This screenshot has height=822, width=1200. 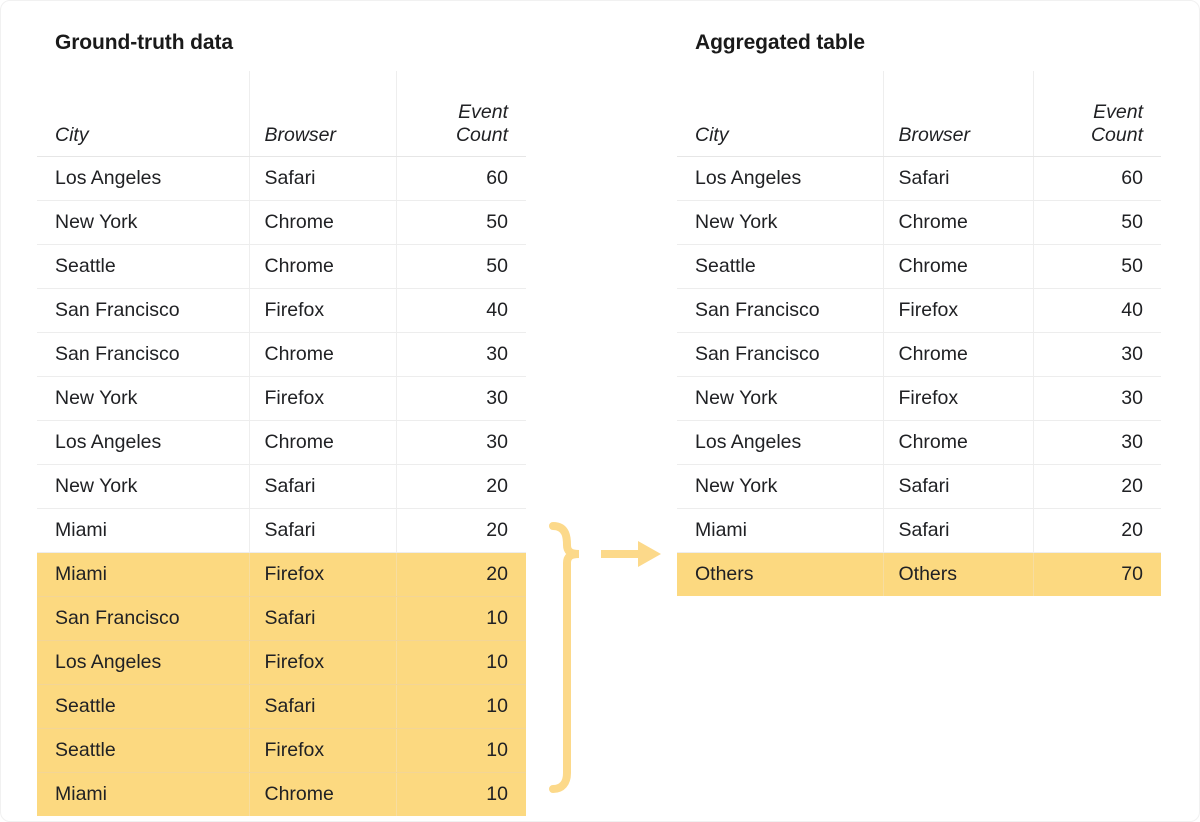 I want to click on column-header-city: City, so click(x=143, y=114).